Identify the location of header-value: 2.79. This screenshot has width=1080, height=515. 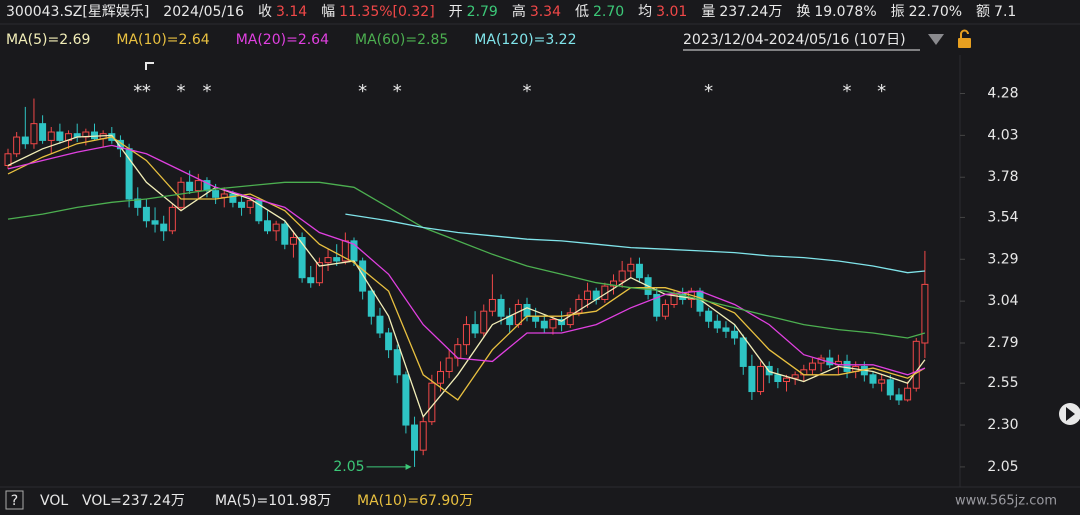
(482, 12).